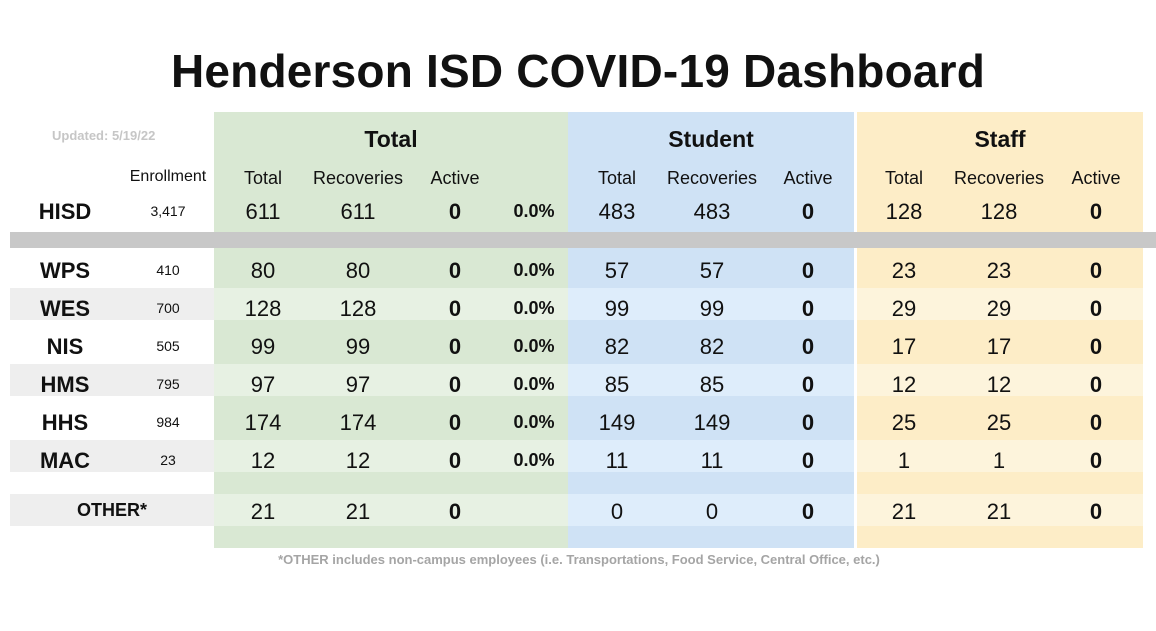 The width and height of the screenshot is (1156, 631). Describe the element at coordinates (358, 422) in the screenshot. I see `recoveries-cell: 174` at that location.